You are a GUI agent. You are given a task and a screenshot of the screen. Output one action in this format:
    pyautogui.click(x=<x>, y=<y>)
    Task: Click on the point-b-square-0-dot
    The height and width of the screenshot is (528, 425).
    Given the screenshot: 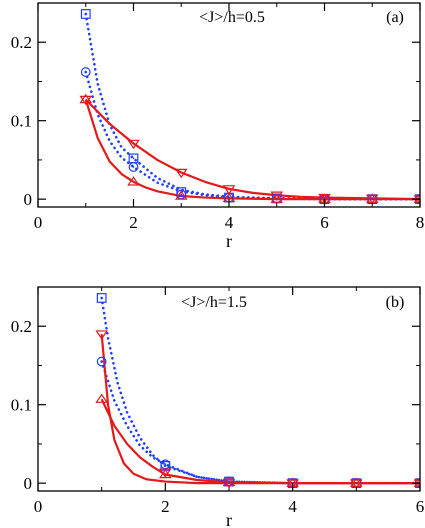 What is the action you would take?
    pyautogui.click(x=101, y=298)
    